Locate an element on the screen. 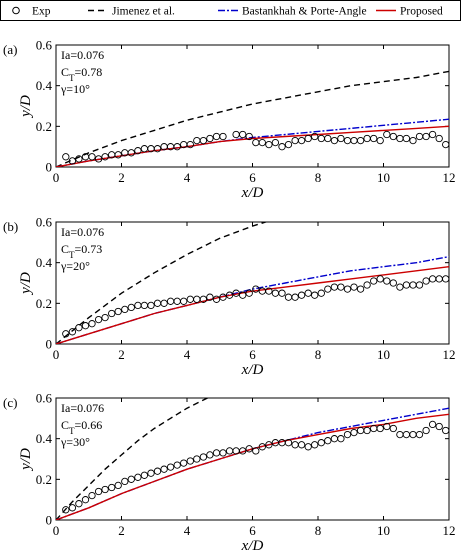 The height and width of the screenshot is (550, 461). legend-item-bastankhah: Bastankhah & Porte-Angle is located at coordinates (292, 12).